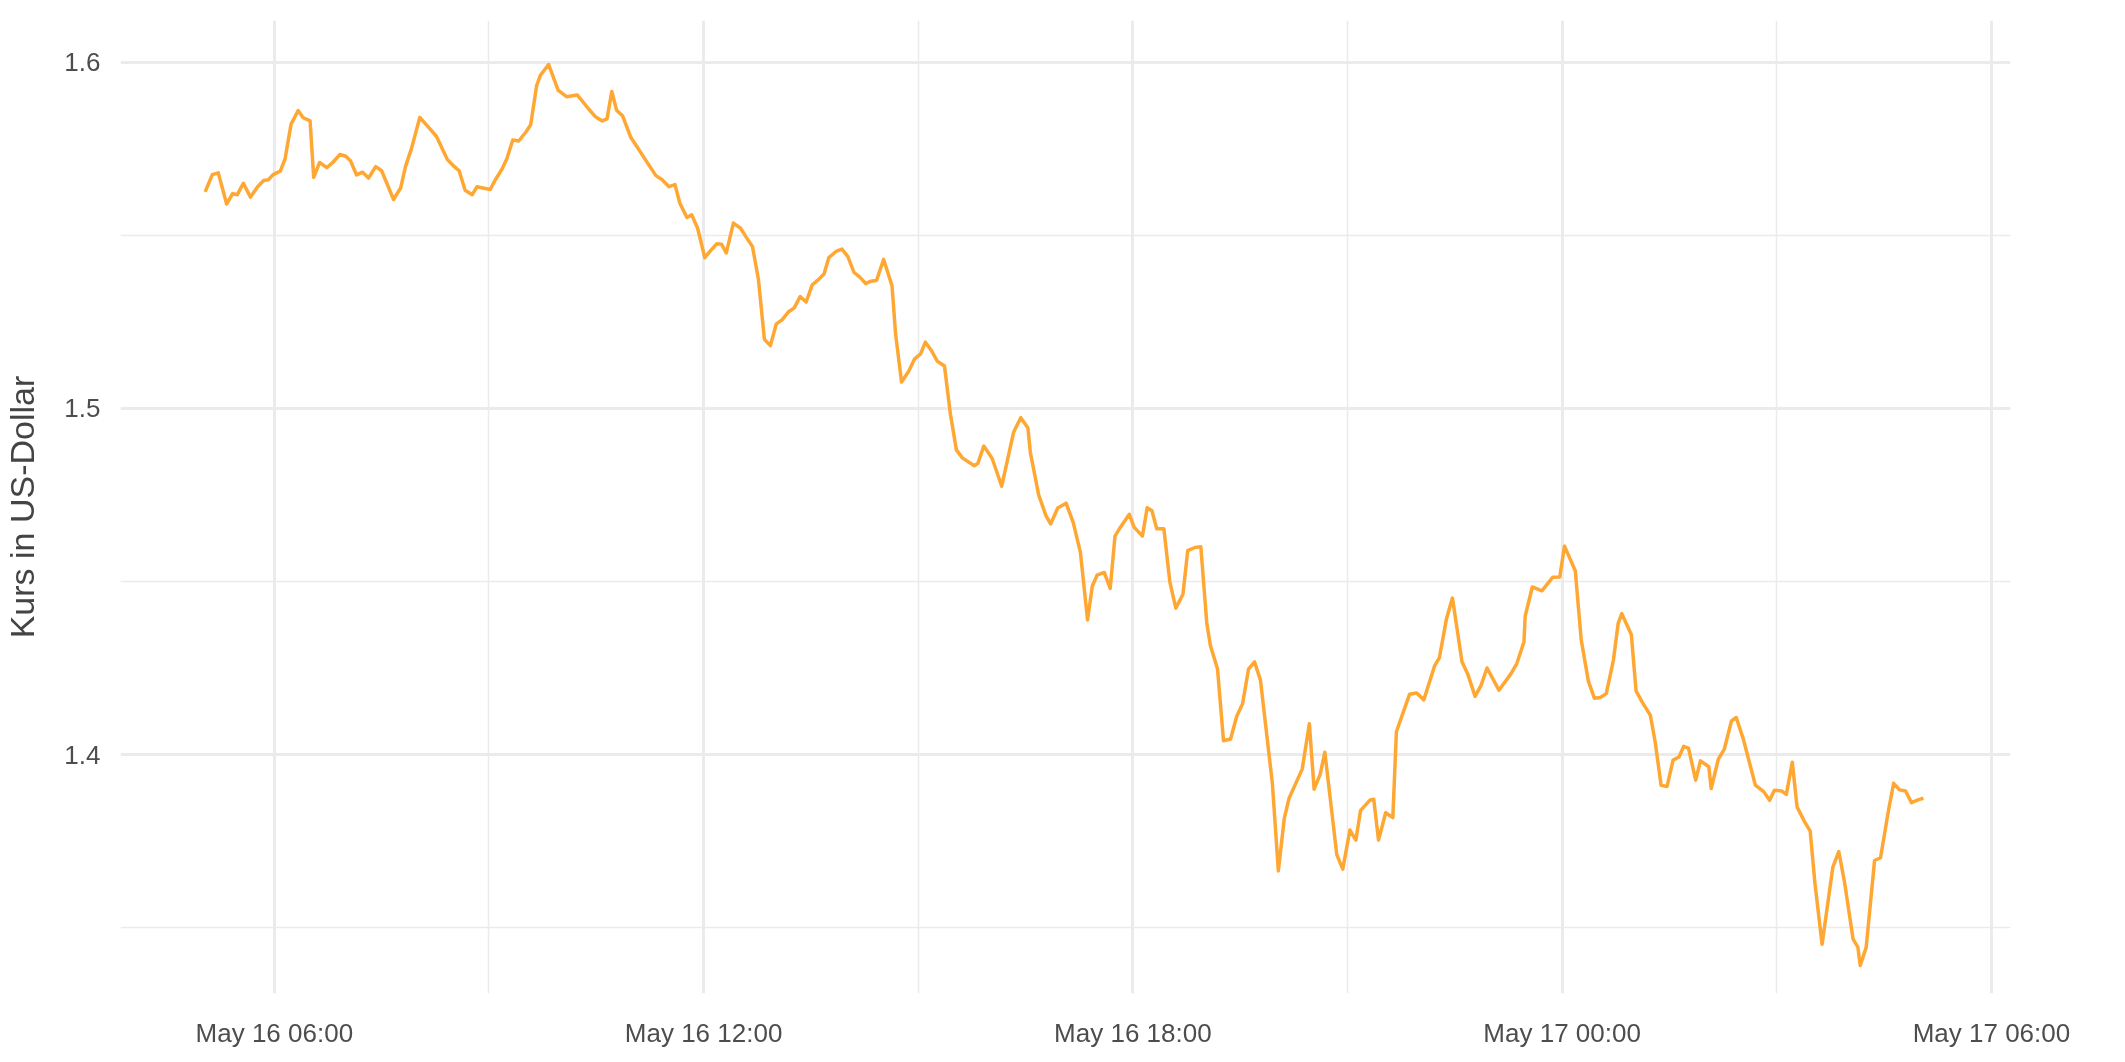  Describe the element at coordinates (703, 1032) in the screenshot. I see `x-tick-label: May 16 12:00` at that location.